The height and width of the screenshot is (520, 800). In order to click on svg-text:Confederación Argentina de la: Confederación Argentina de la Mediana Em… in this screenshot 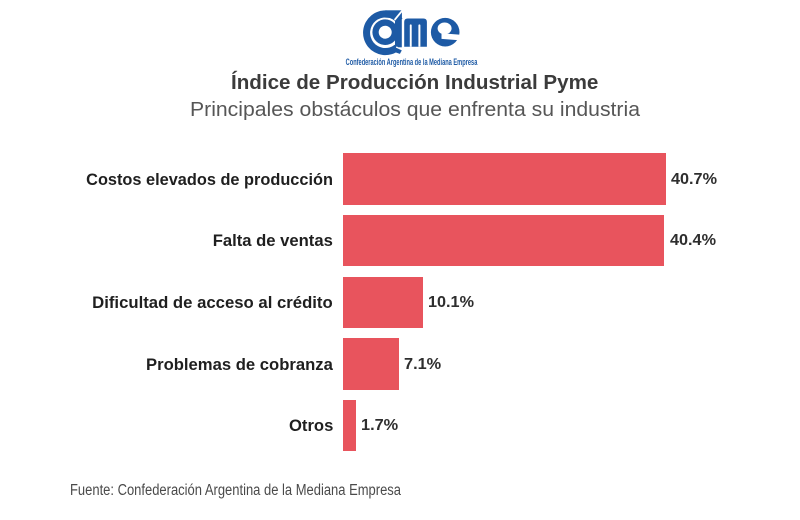, I will do `click(412, 62)`.